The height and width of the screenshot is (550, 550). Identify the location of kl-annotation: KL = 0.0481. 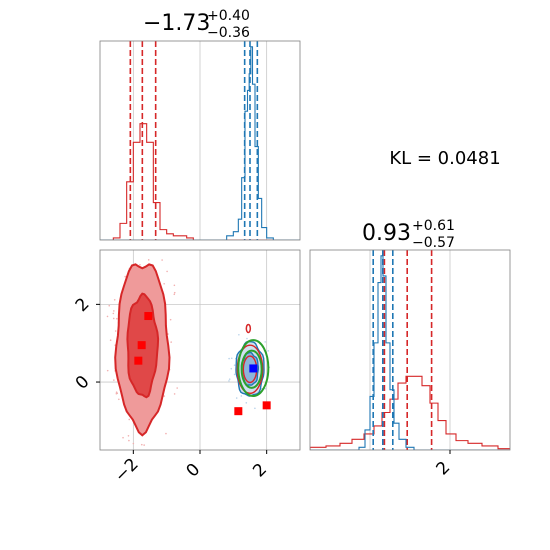
(444, 158).